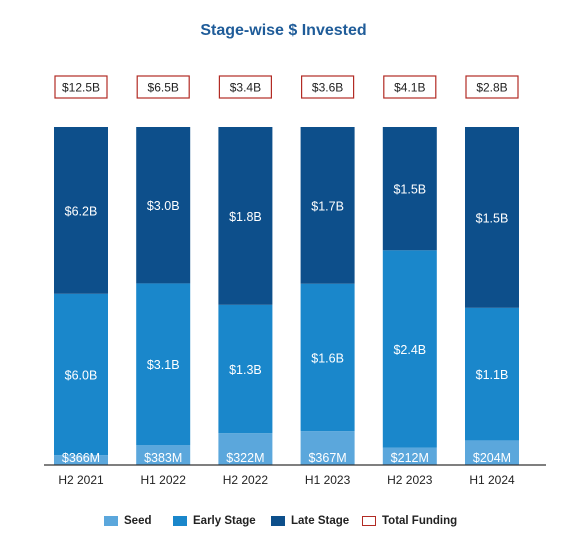  I want to click on legend-label-early-stage: Early Stage, so click(224, 521).